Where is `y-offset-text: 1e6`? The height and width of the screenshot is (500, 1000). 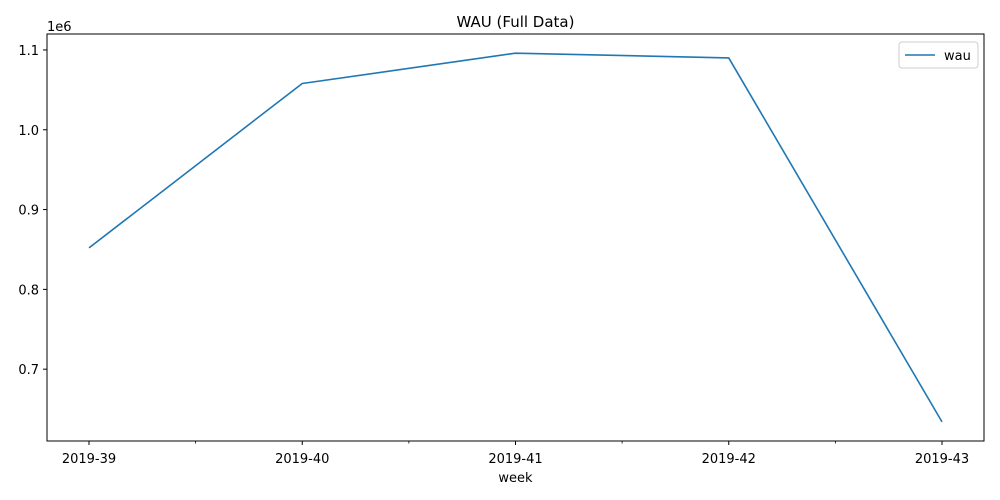 y-offset-text: 1e6 is located at coordinates (59, 27).